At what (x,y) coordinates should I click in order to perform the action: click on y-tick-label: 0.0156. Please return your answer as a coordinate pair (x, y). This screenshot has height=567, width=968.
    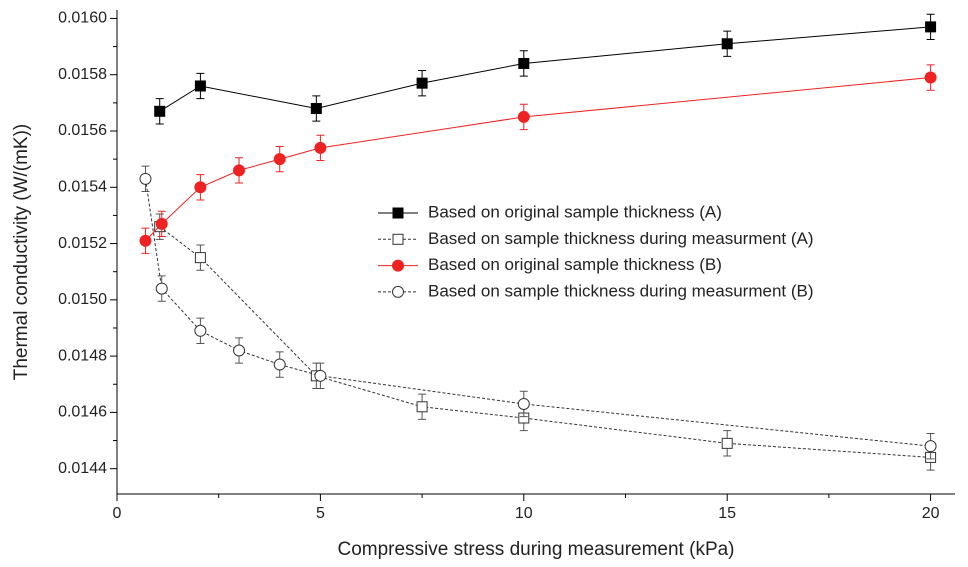
    Looking at the image, I should click on (82, 130).